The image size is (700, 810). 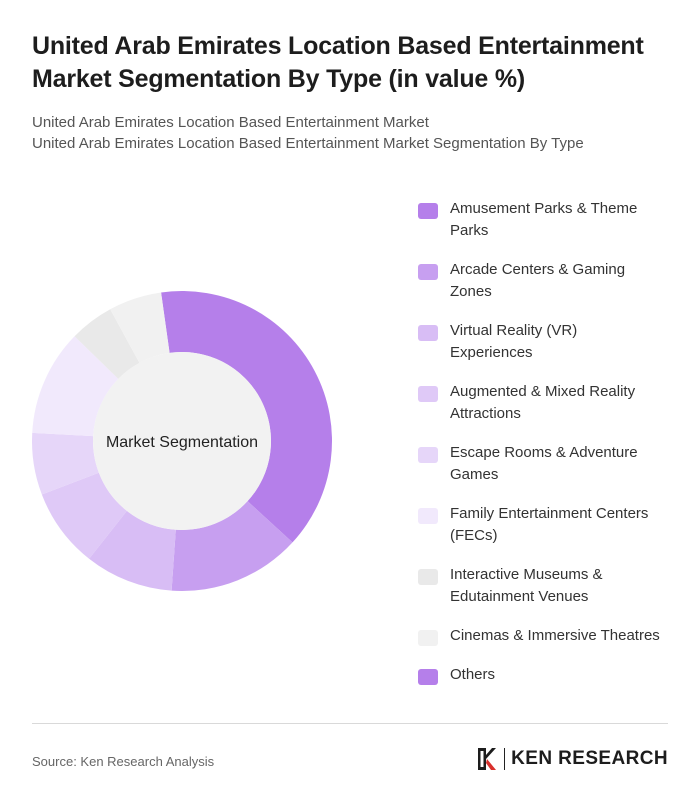 I want to click on legend-label: Augmented & Mixed Reality Attractions, so click(x=543, y=402).